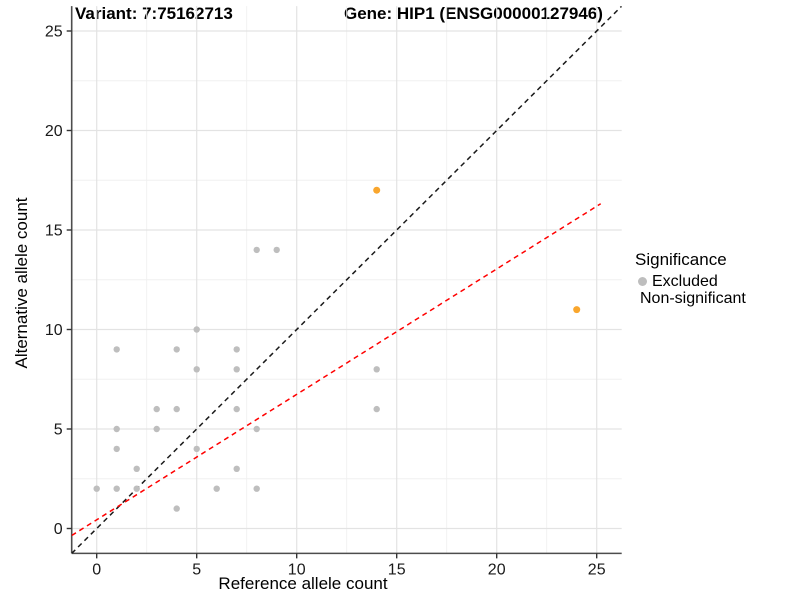 The width and height of the screenshot is (800, 600). I want to click on legend-item-excluded: Excluded, so click(690, 281).